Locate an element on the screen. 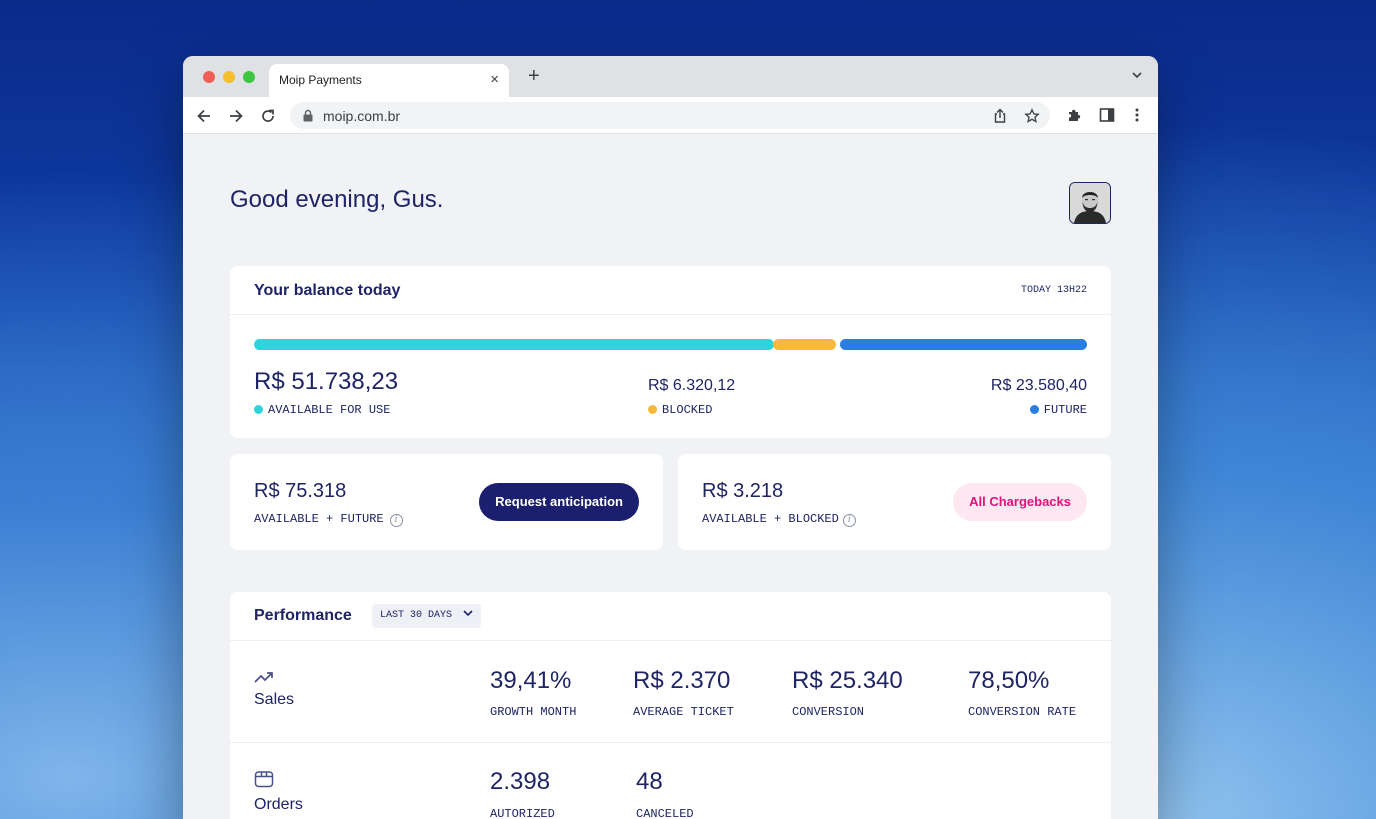 This screenshot has width=1376, height=819. anticipation-label-row: AVAILABLE + FUTURE i is located at coordinates (328, 519).